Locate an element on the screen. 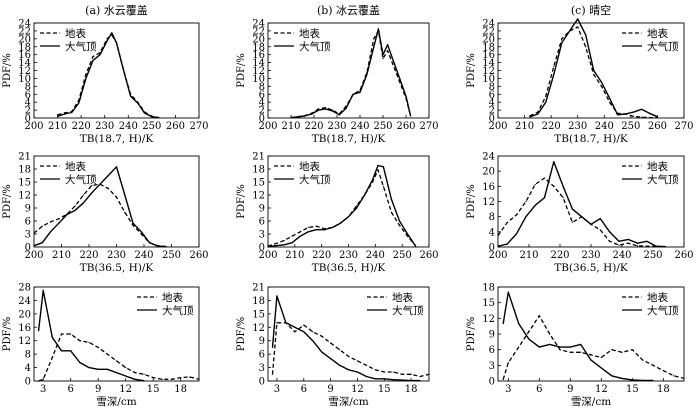 This screenshot has width=700, height=415. x-tick-label: 270 is located at coordinates (683, 126).